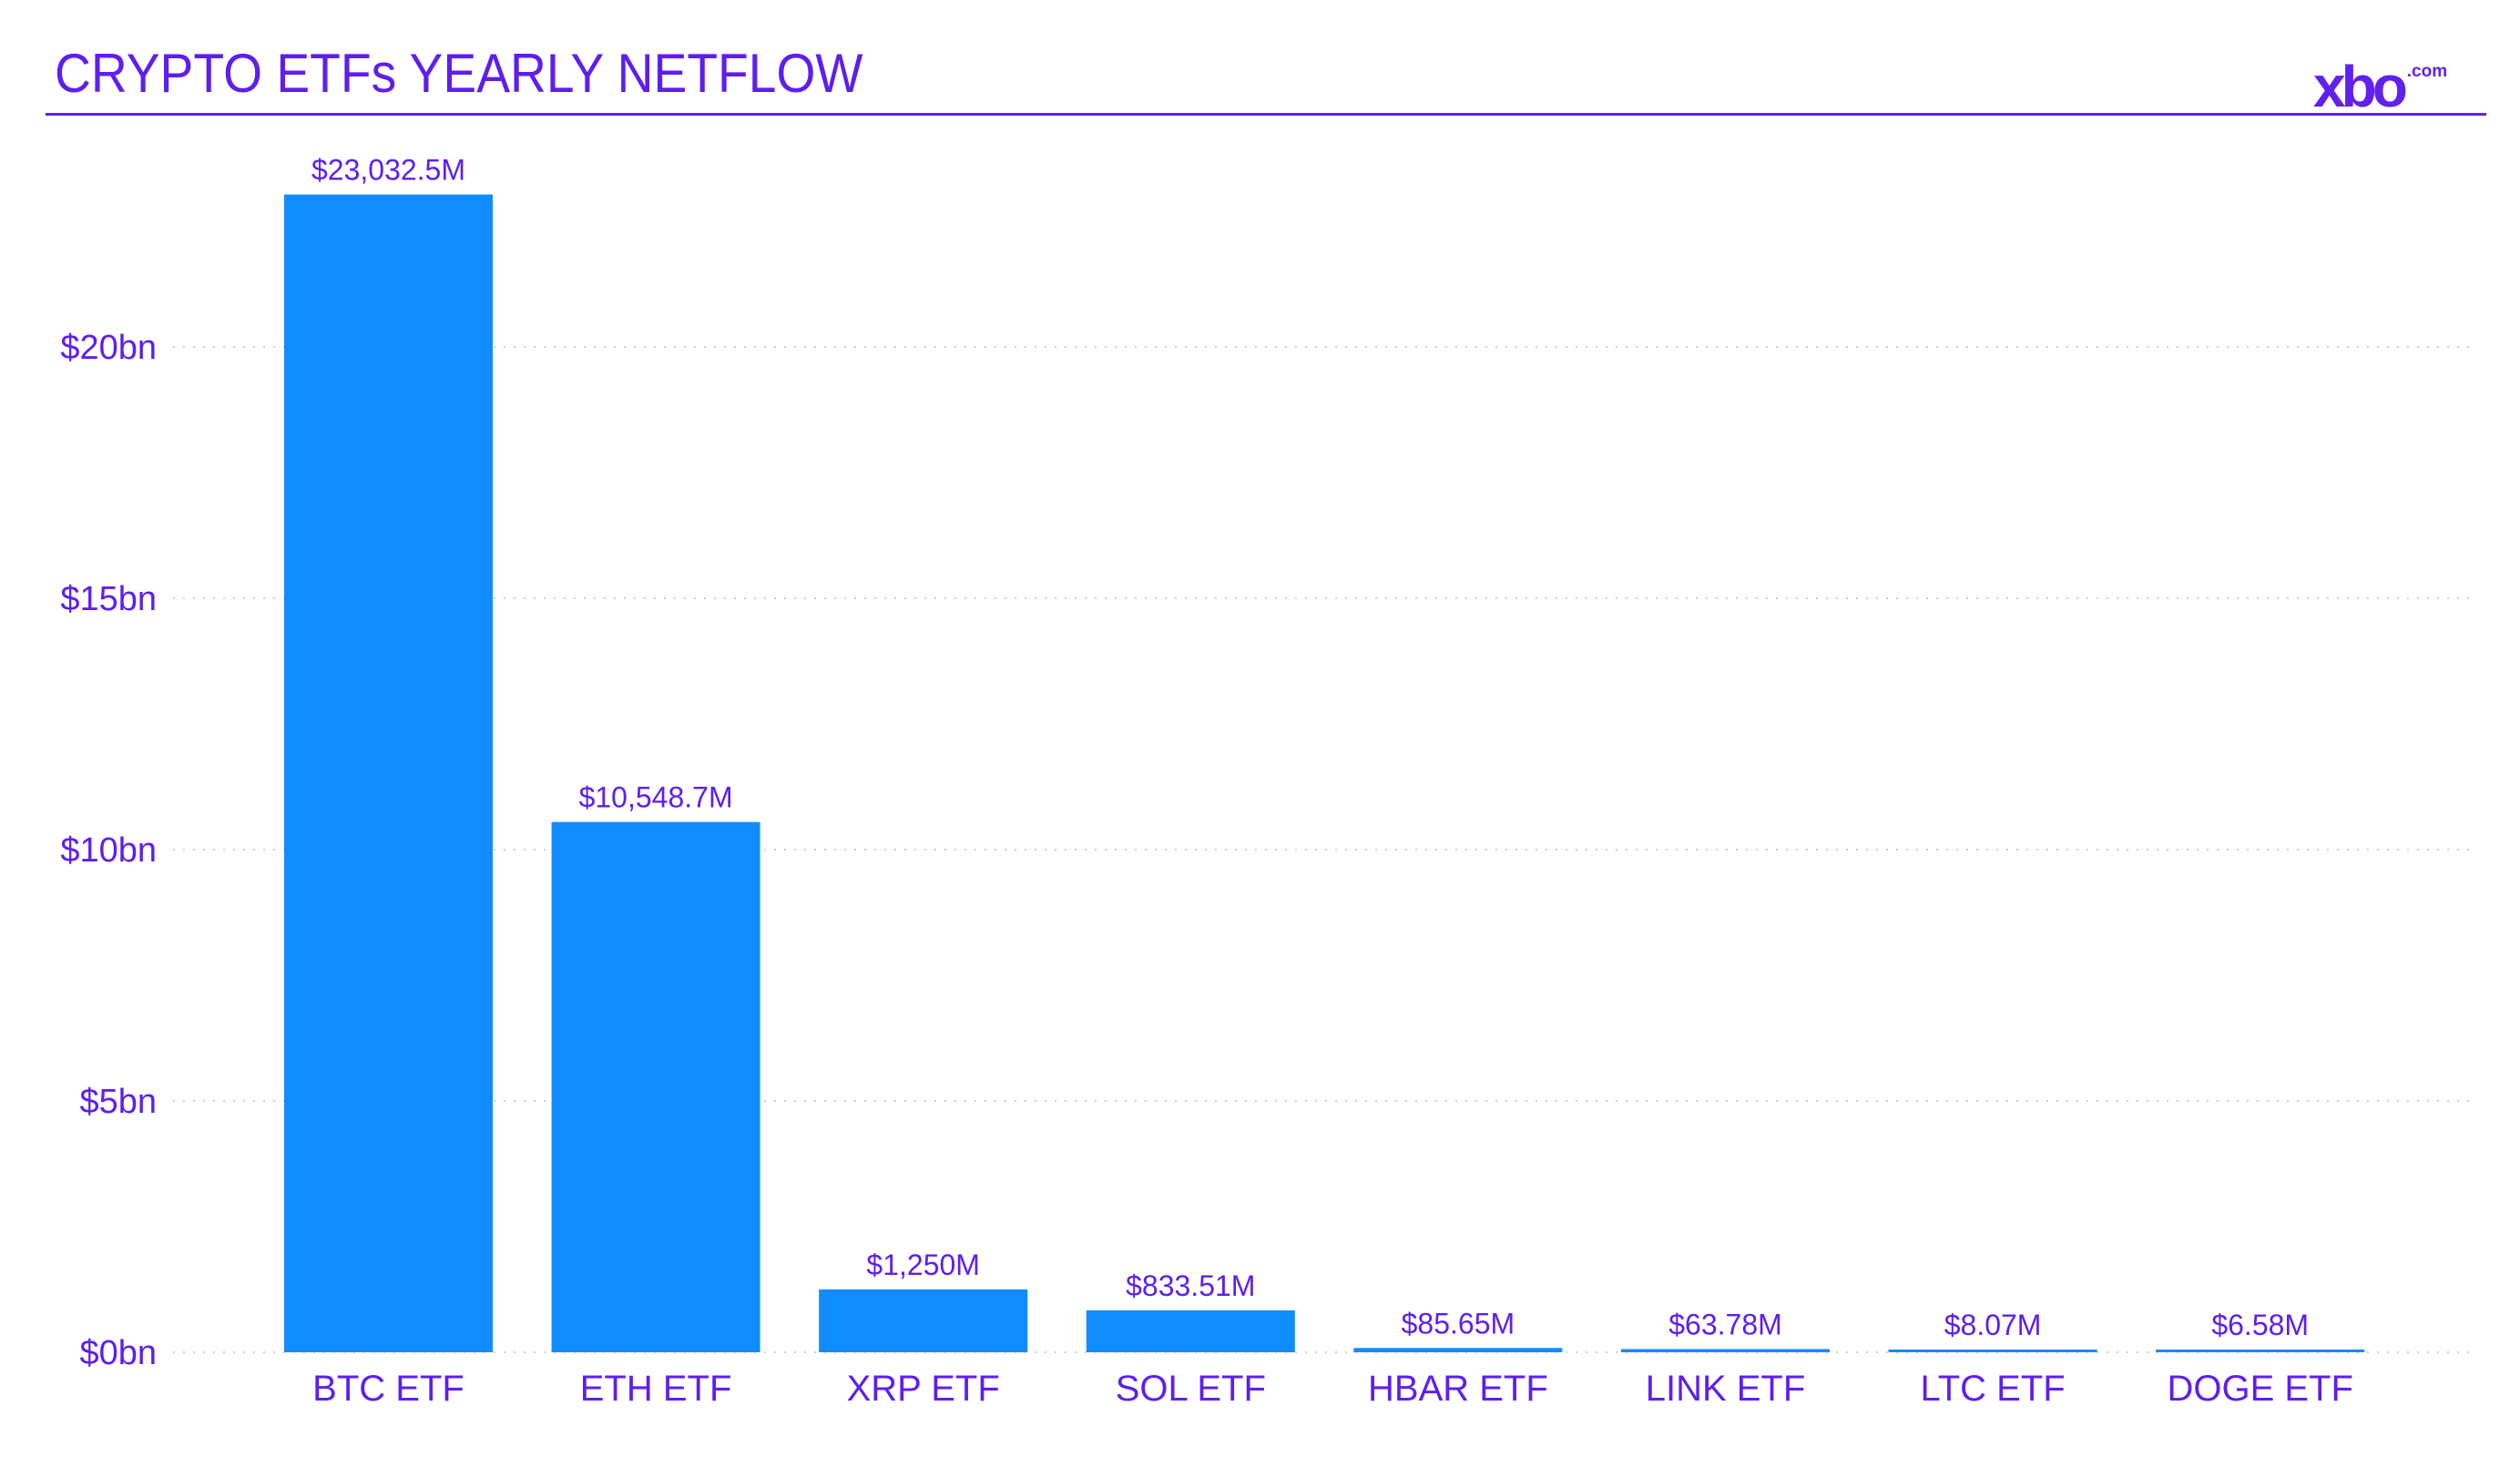 The width and height of the screenshot is (2520, 1457). Describe the element at coordinates (118, 1102) in the screenshot. I see `y-tick-label: $5bn` at that location.